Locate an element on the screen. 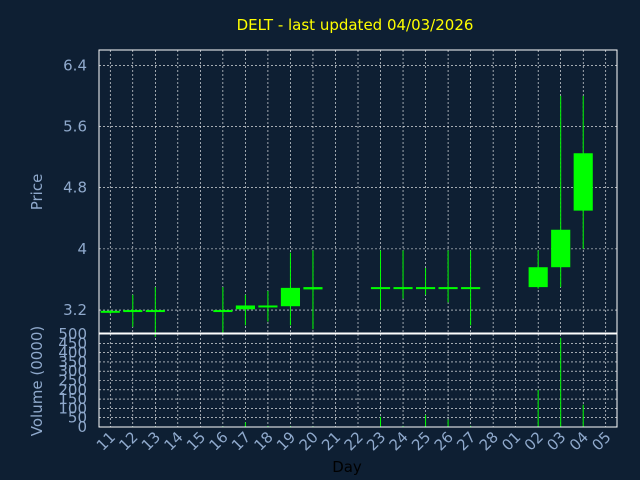  volume-tick-label: 250 is located at coordinates (72, 381).